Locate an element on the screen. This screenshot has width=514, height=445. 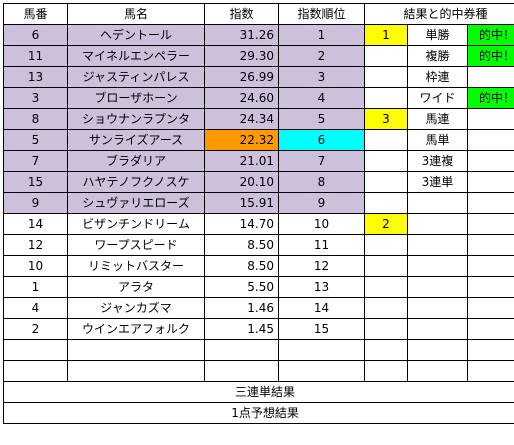
cell-index: 21.01 is located at coordinates (241, 161).